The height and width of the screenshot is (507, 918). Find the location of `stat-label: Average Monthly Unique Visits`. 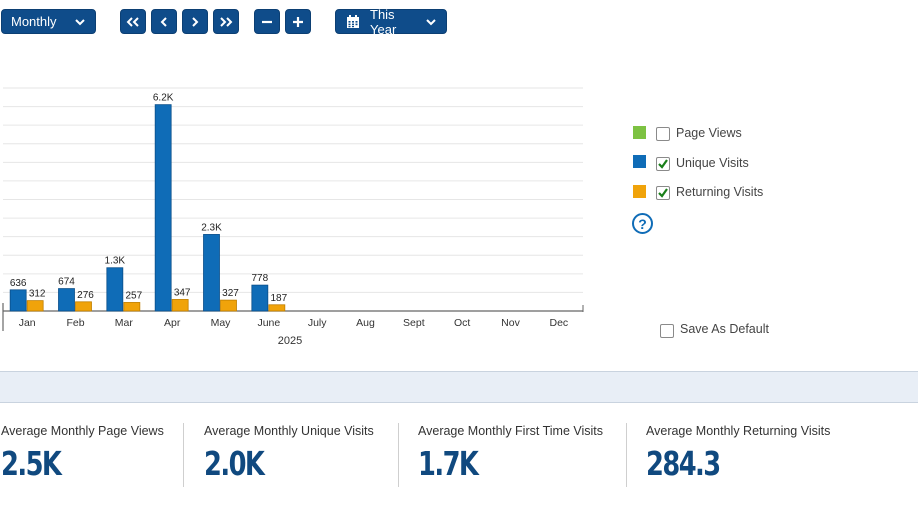

stat-label: Average Monthly Unique Visits is located at coordinates (289, 431).